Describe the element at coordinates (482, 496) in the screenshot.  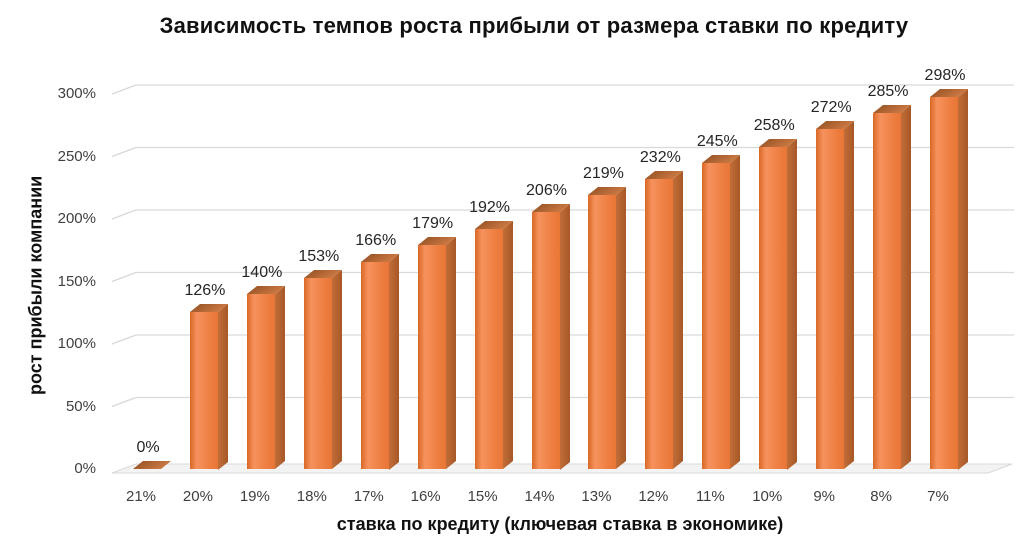
I see `x-tick-label: 15%` at that location.